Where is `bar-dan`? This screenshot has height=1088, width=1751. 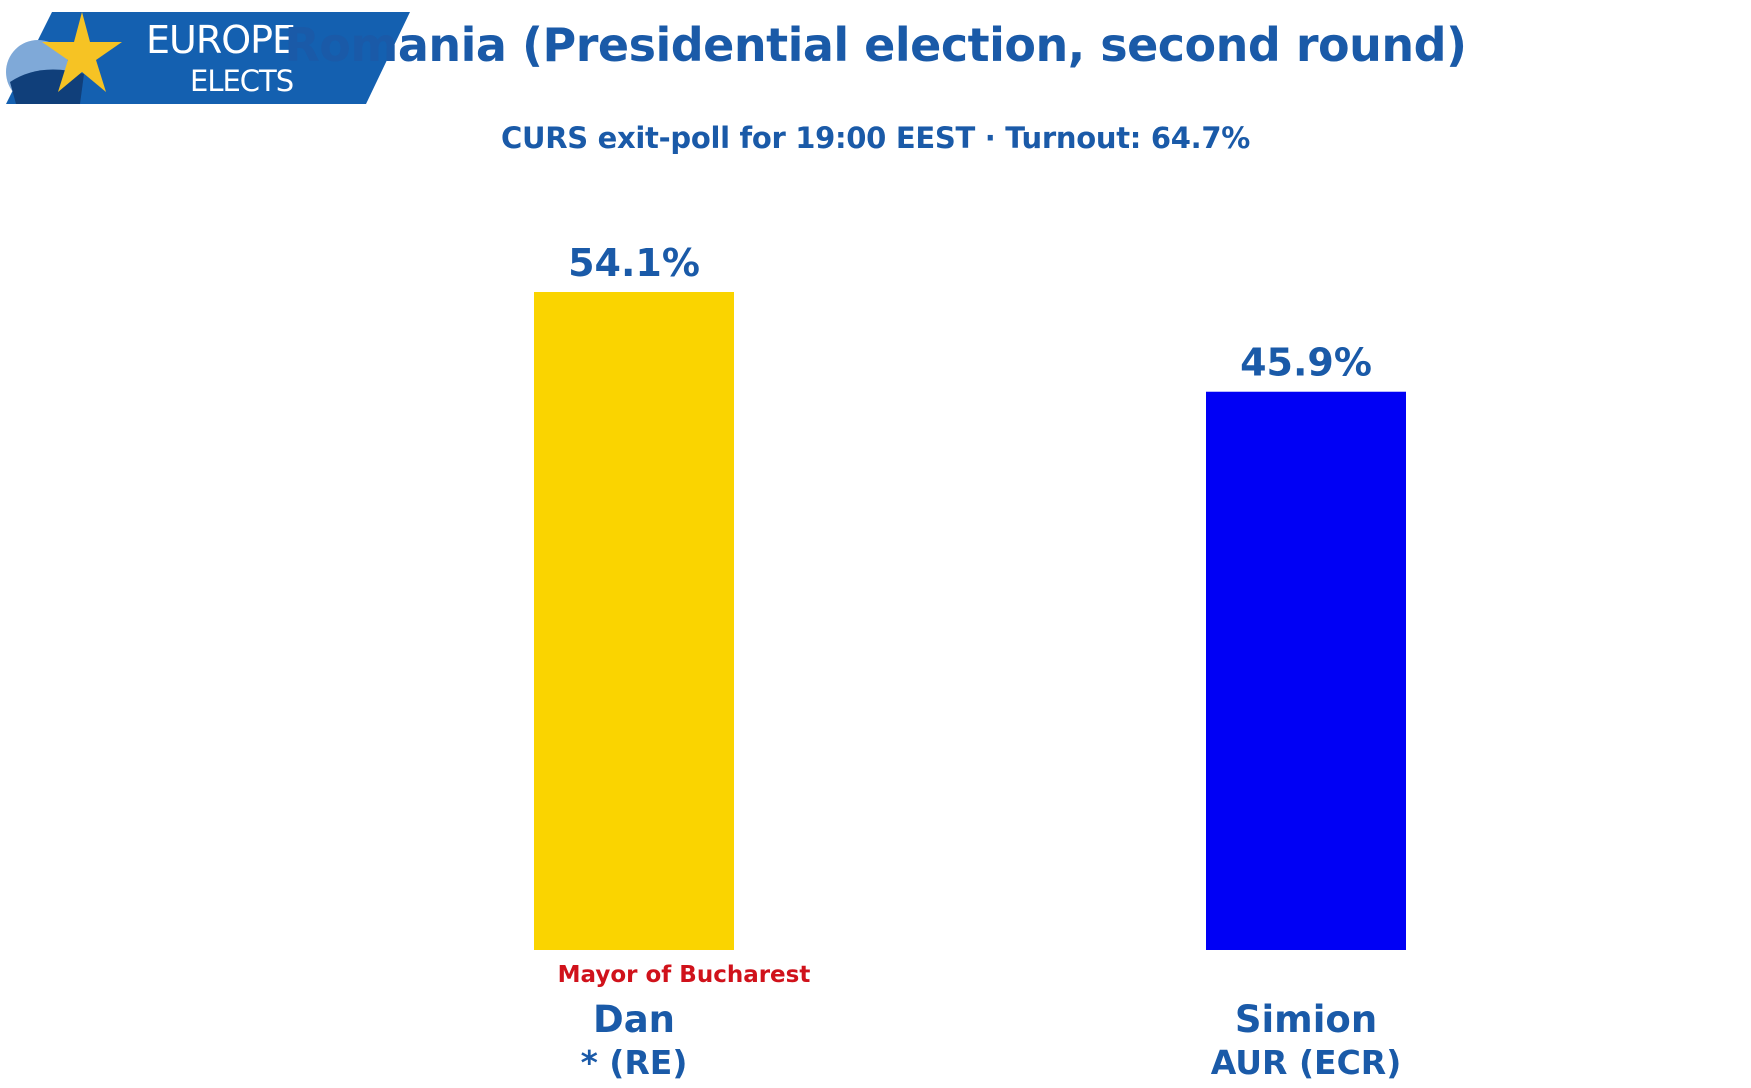
bar-dan is located at coordinates (634, 621).